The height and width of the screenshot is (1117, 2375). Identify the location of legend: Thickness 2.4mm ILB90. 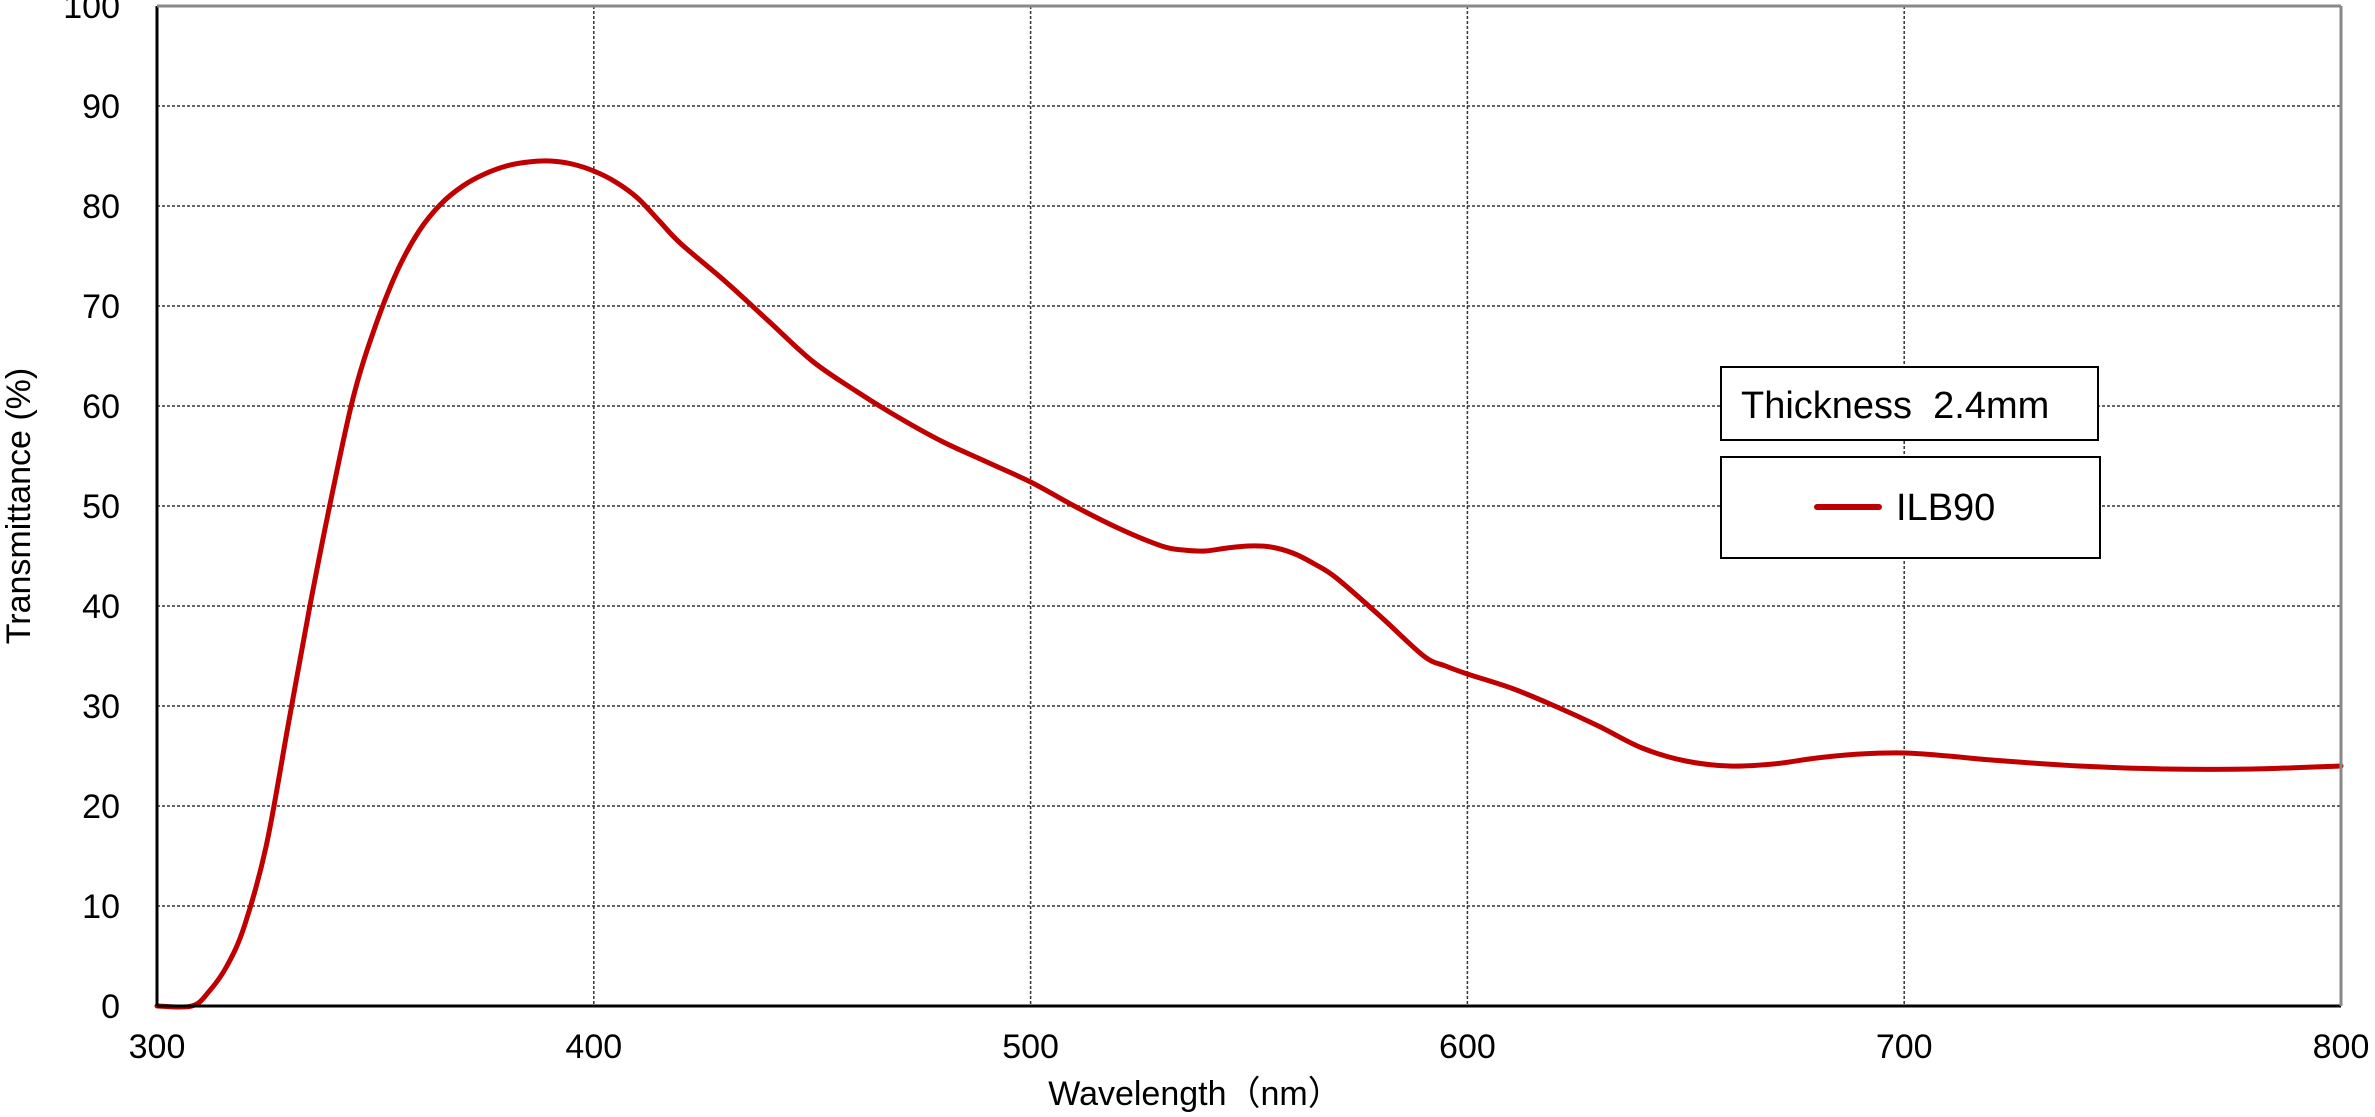
(1910, 462).